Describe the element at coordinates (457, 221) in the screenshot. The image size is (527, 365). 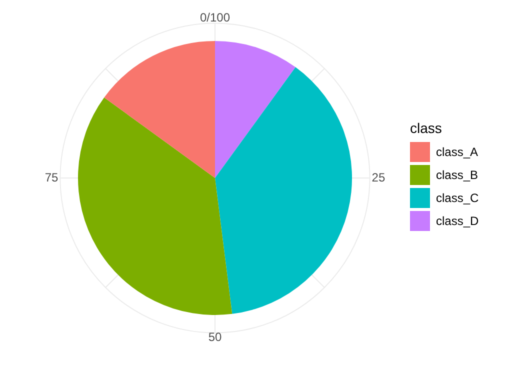
I see `legend-label: class_D` at that location.